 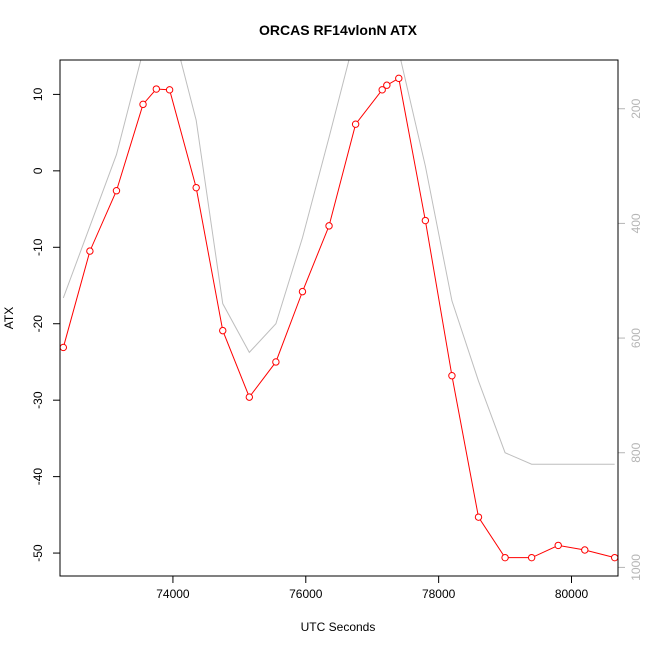 What do you see at coordinates (372, 588) in the screenshot?
I see `x-axis: 74000 76000 78000 80000` at bounding box center [372, 588].